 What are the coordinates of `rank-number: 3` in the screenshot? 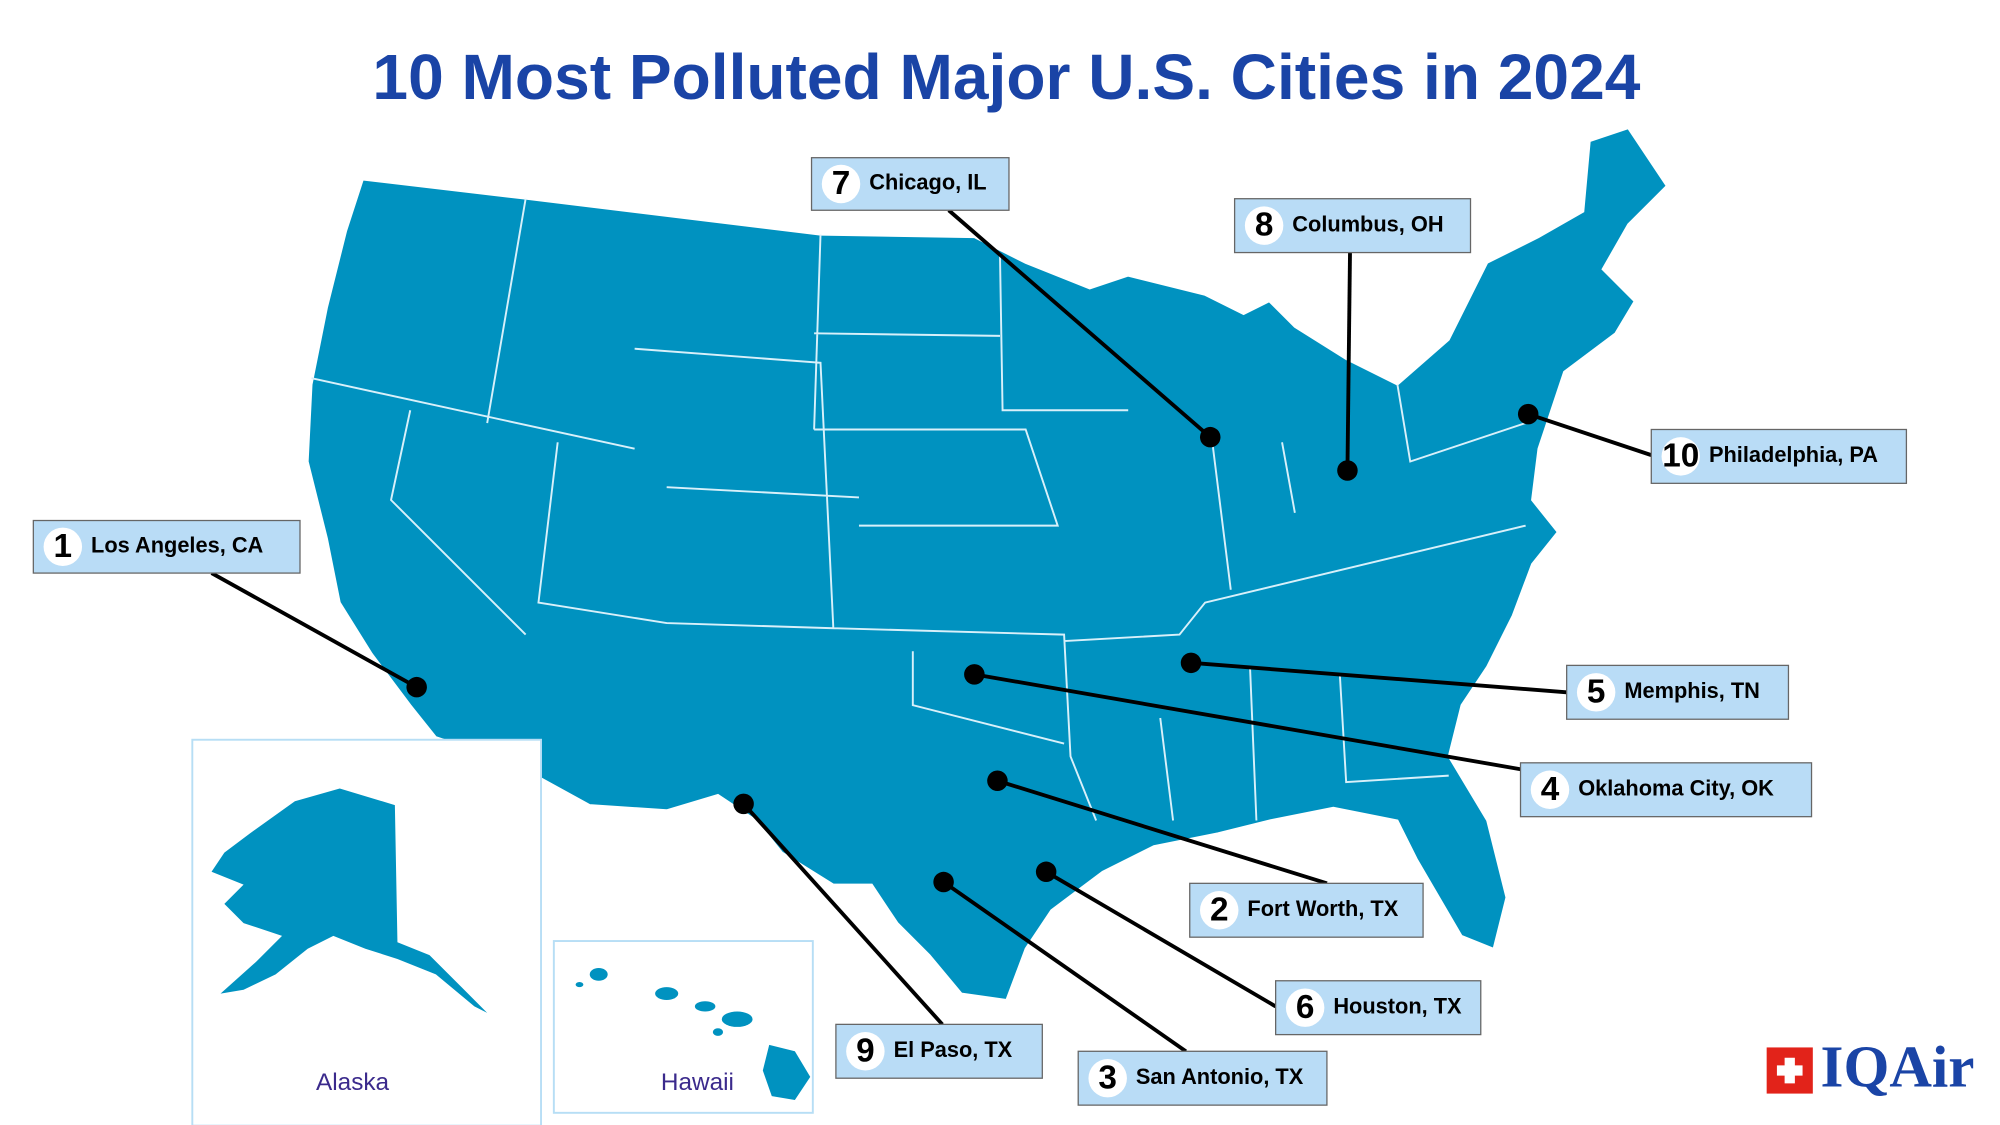 It's located at (1107, 1077).